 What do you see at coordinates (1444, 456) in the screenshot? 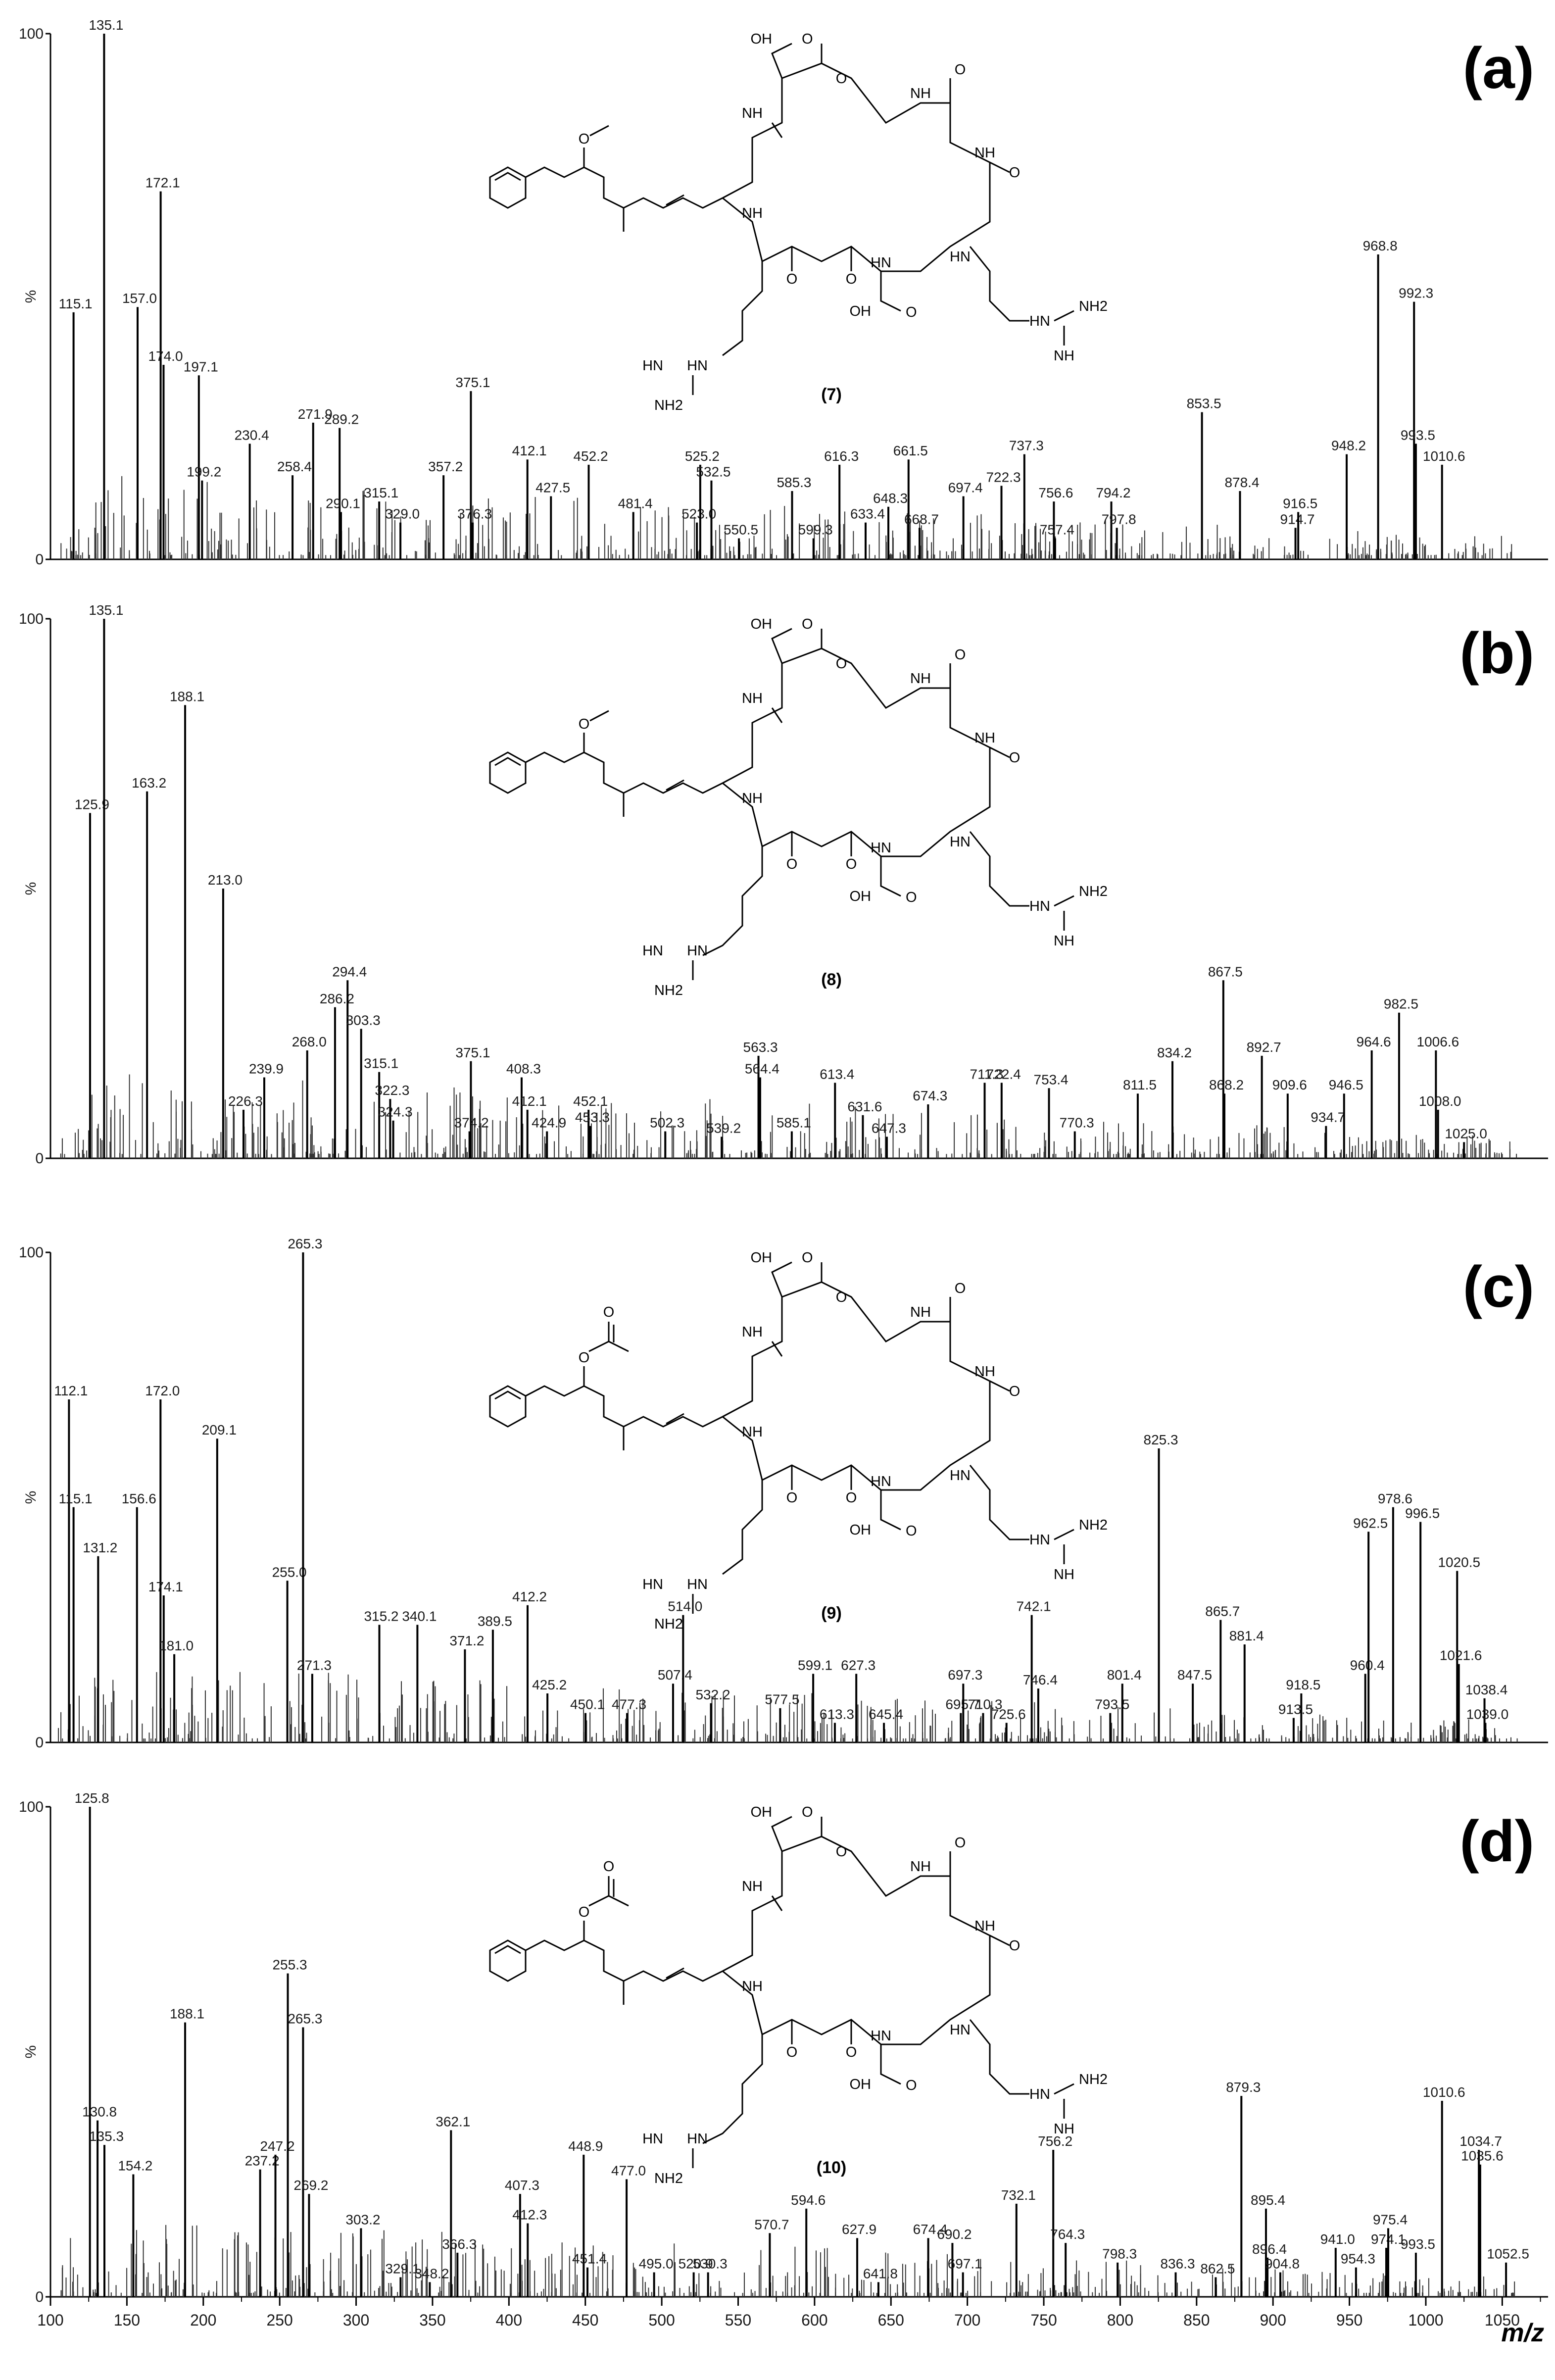
I see `peak-label: 1010.6` at bounding box center [1444, 456].